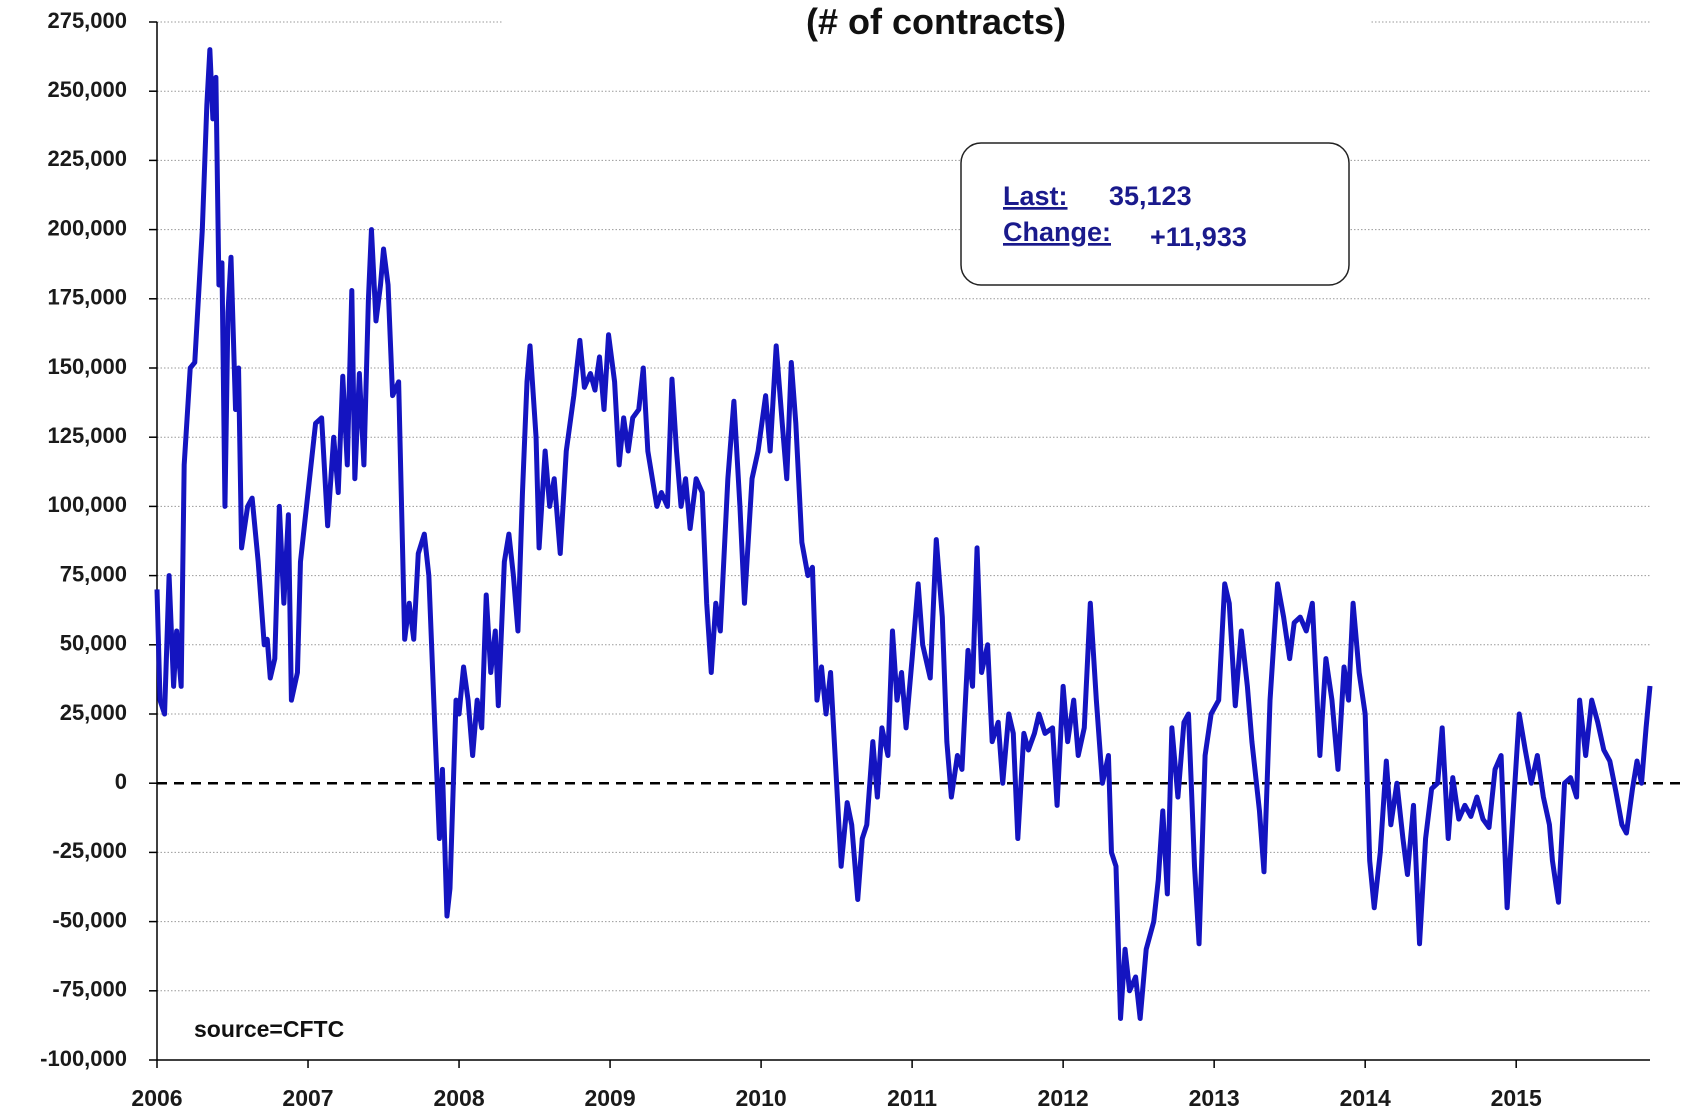 Image resolution: width=1690 pixels, height=1117 pixels. What do you see at coordinates (1035, 196) in the screenshot?
I see `last-label: Last:` at bounding box center [1035, 196].